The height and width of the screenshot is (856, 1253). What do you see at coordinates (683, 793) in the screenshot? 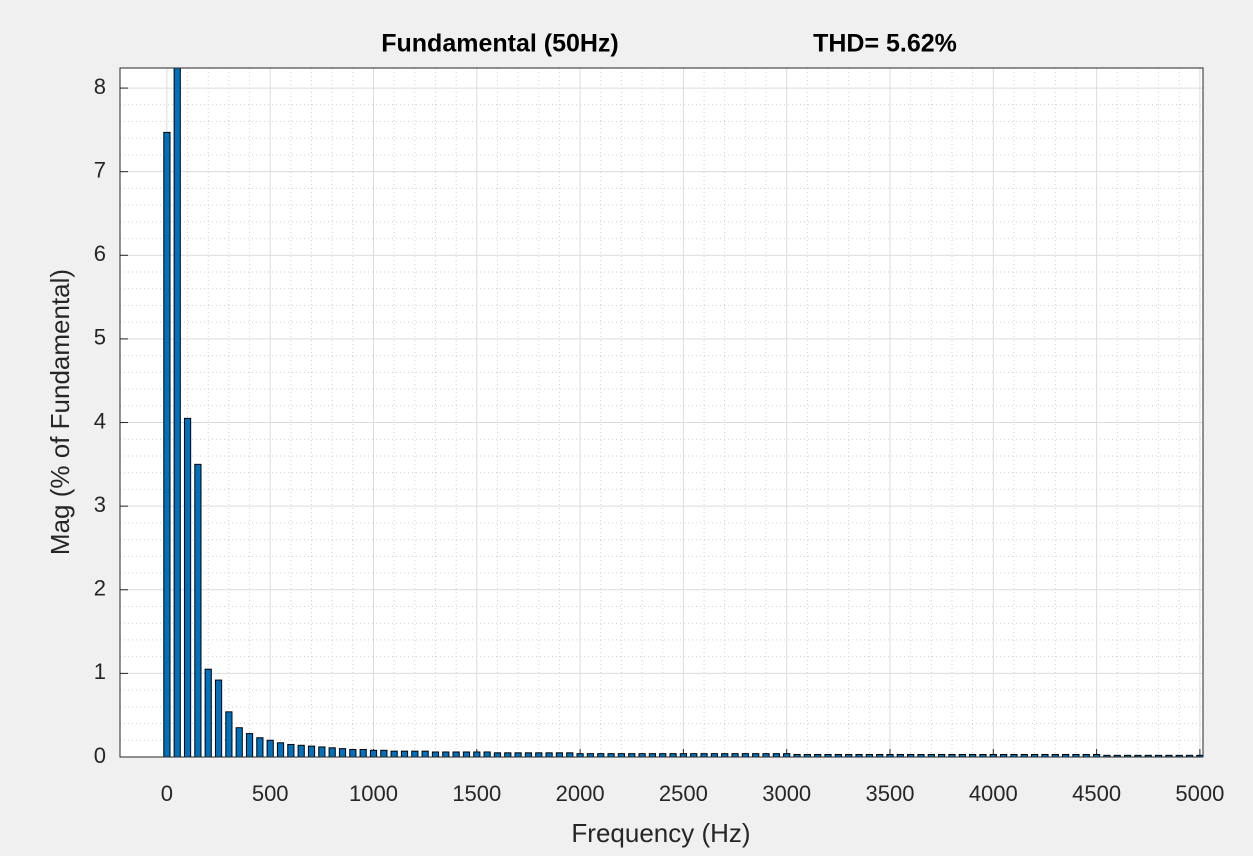
I see `x-tick-label: 2500` at bounding box center [683, 793].